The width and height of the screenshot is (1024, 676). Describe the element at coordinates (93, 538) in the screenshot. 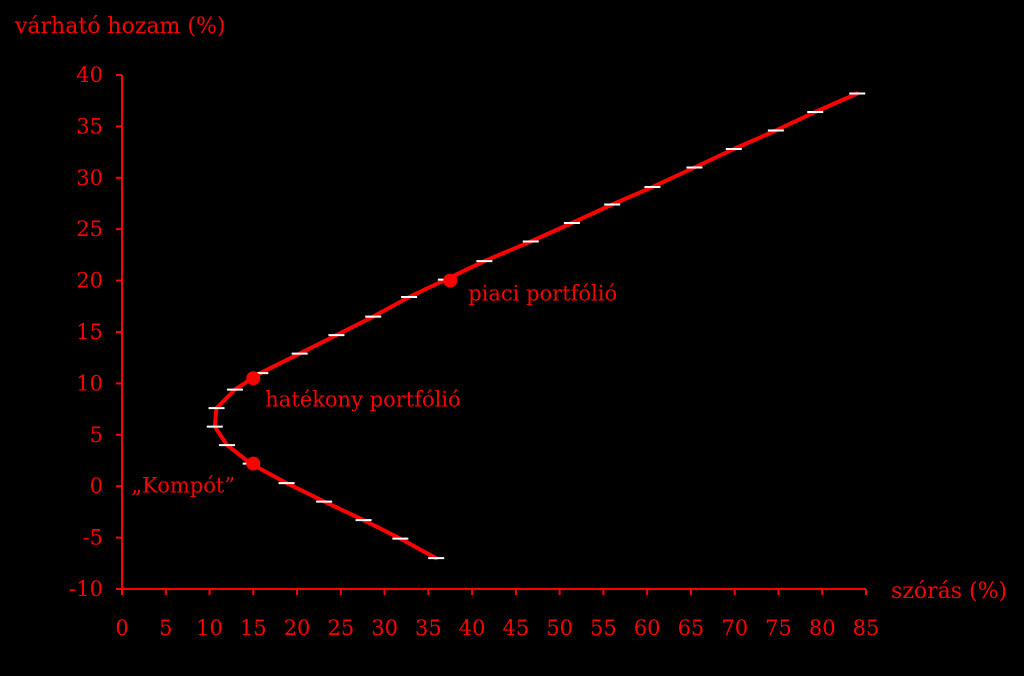

I see `y-tick-label: -5` at that location.